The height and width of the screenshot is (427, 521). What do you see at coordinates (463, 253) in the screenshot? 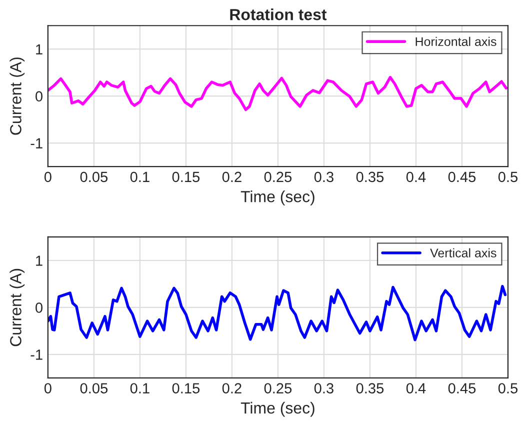
I see `legend-label: Vertical axis` at bounding box center [463, 253].